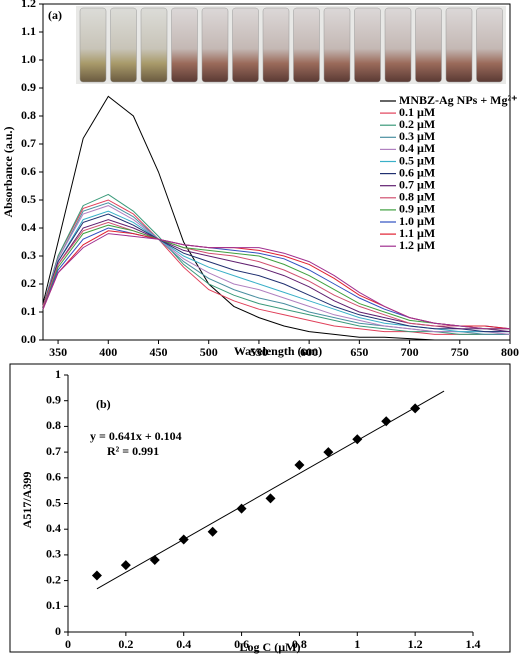 The image size is (520, 658). What do you see at coordinates (28, 339) in the screenshot?
I see `y-tick-label: 0.0` at bounding box center [28, 339].